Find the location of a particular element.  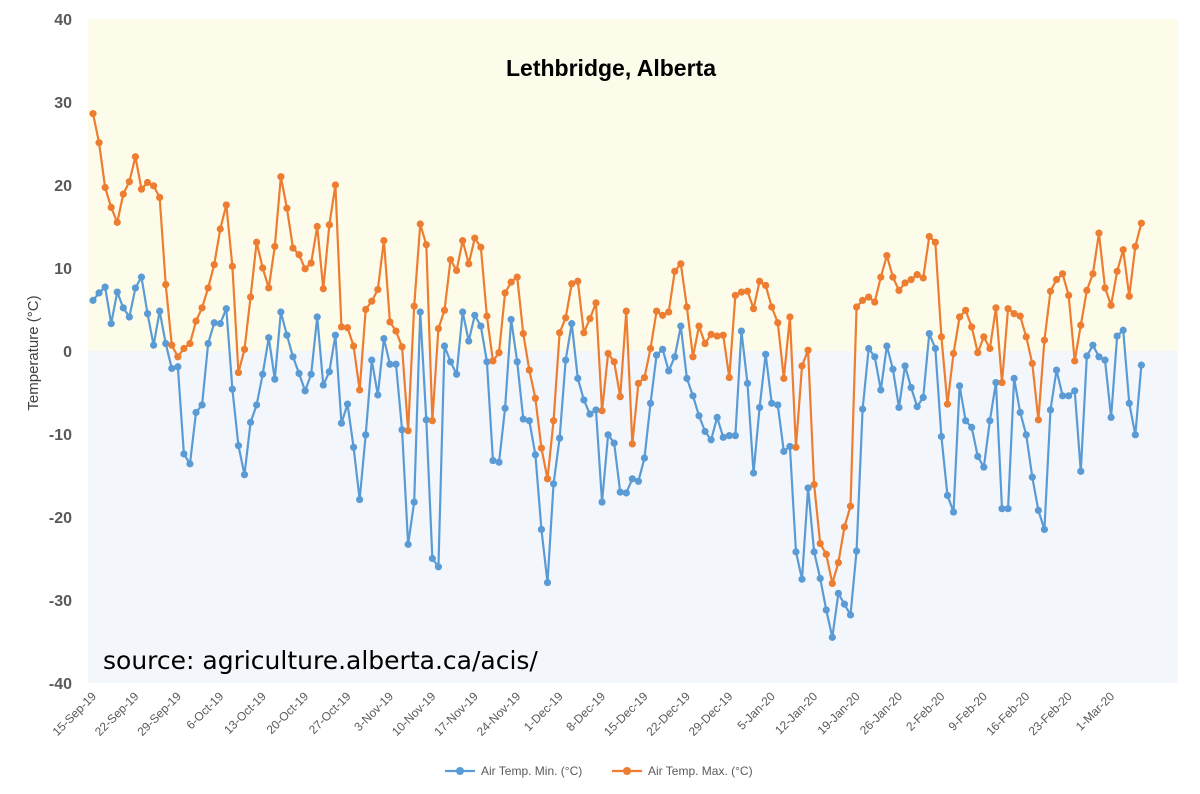

legend-label-min: Air Temp. Min. (°C) is located at coordinates (531, 771).